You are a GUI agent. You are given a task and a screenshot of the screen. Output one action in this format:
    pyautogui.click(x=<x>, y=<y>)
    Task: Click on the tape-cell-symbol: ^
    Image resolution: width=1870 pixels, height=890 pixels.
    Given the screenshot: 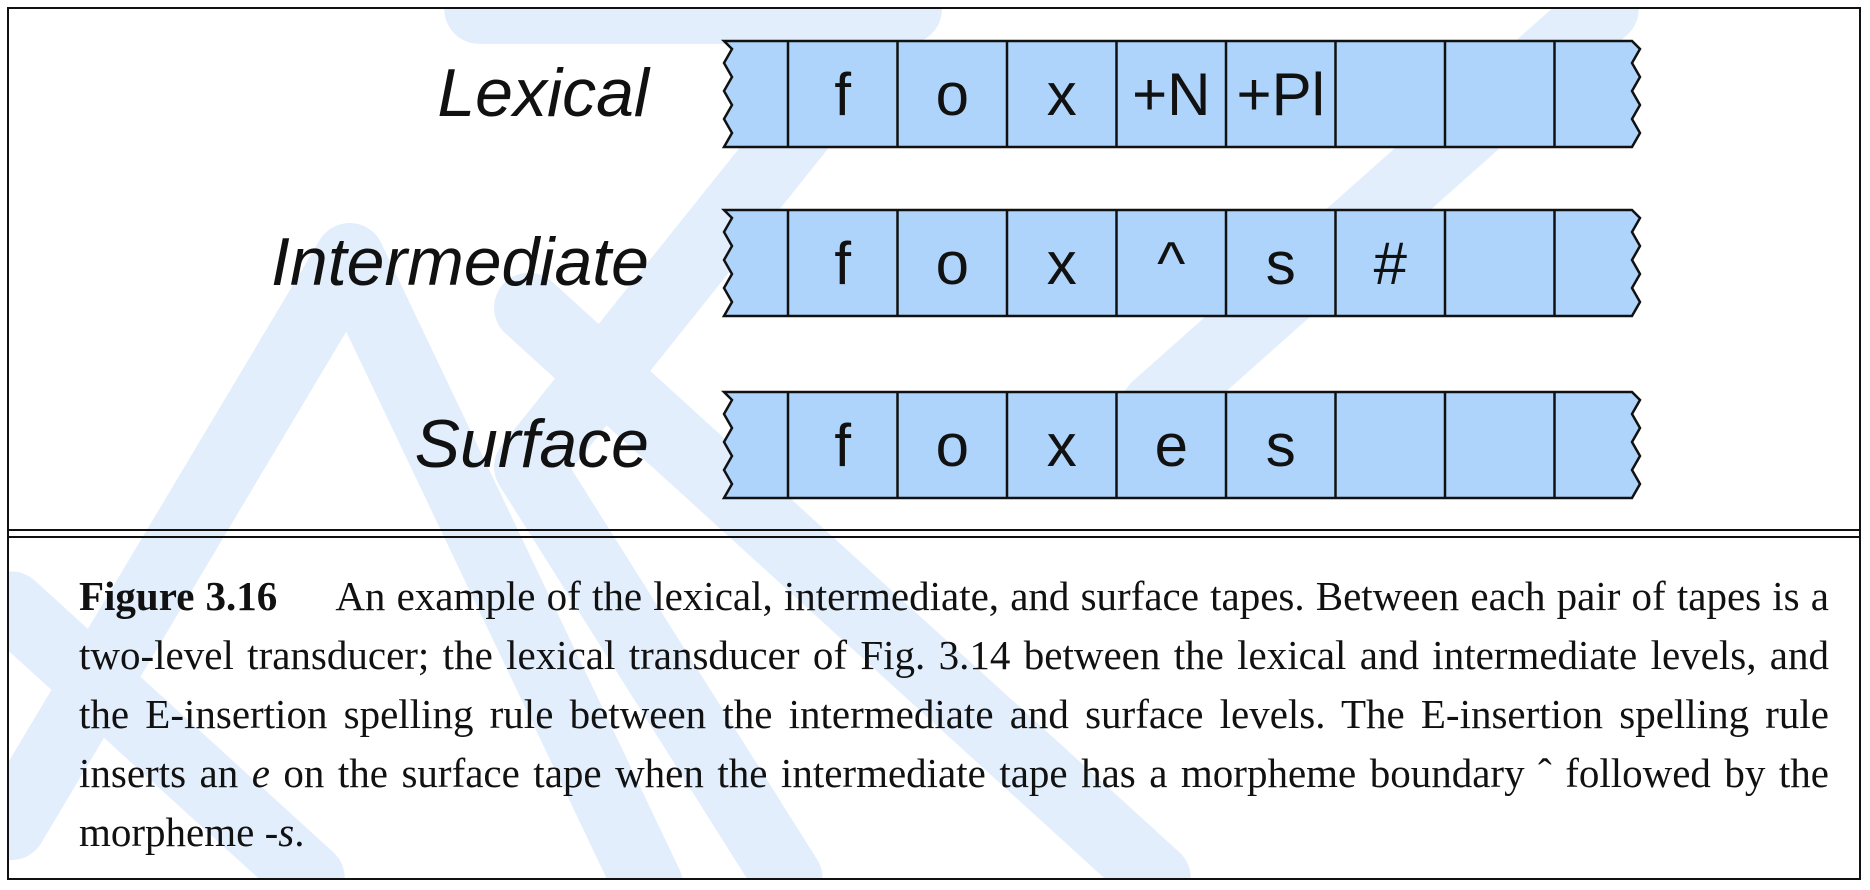 What is the action you would take?
    pyautogui.click(x=1171, y=263)
    